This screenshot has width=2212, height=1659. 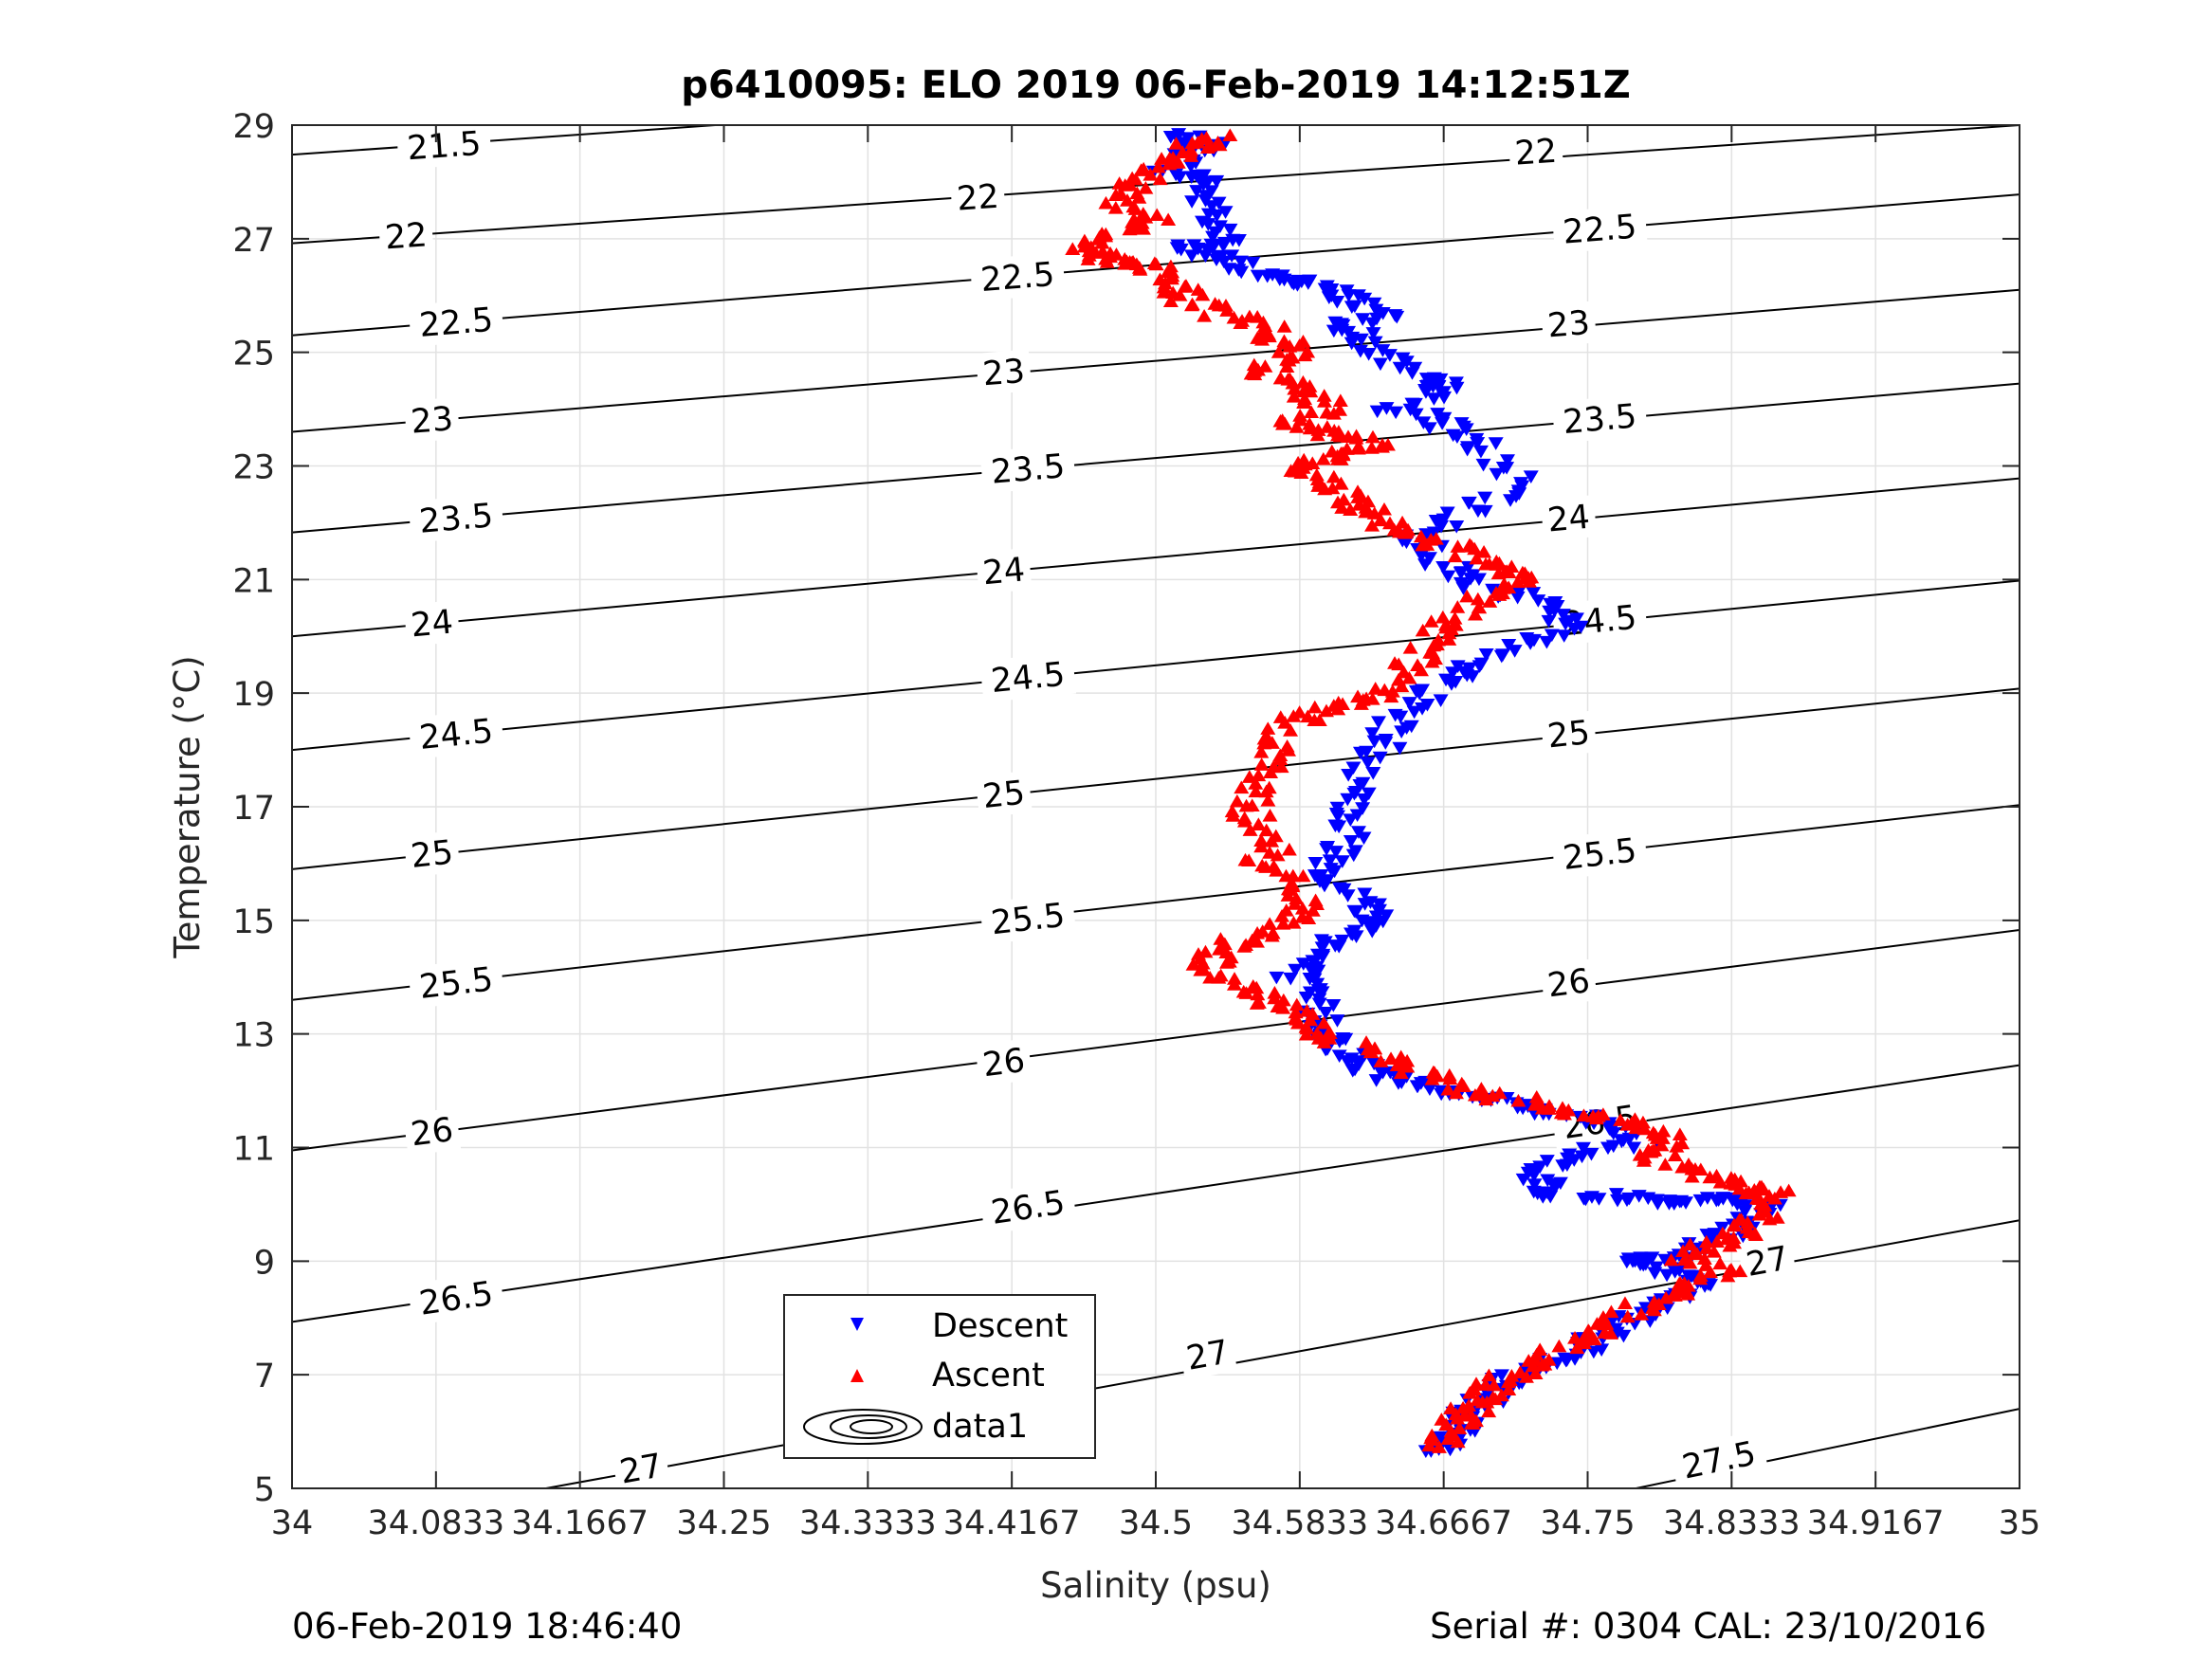 What do you see at coordinates (253, 1150) in the screenshot?
I see `y-tick-label: 11` at bounding box center [253, 1150].